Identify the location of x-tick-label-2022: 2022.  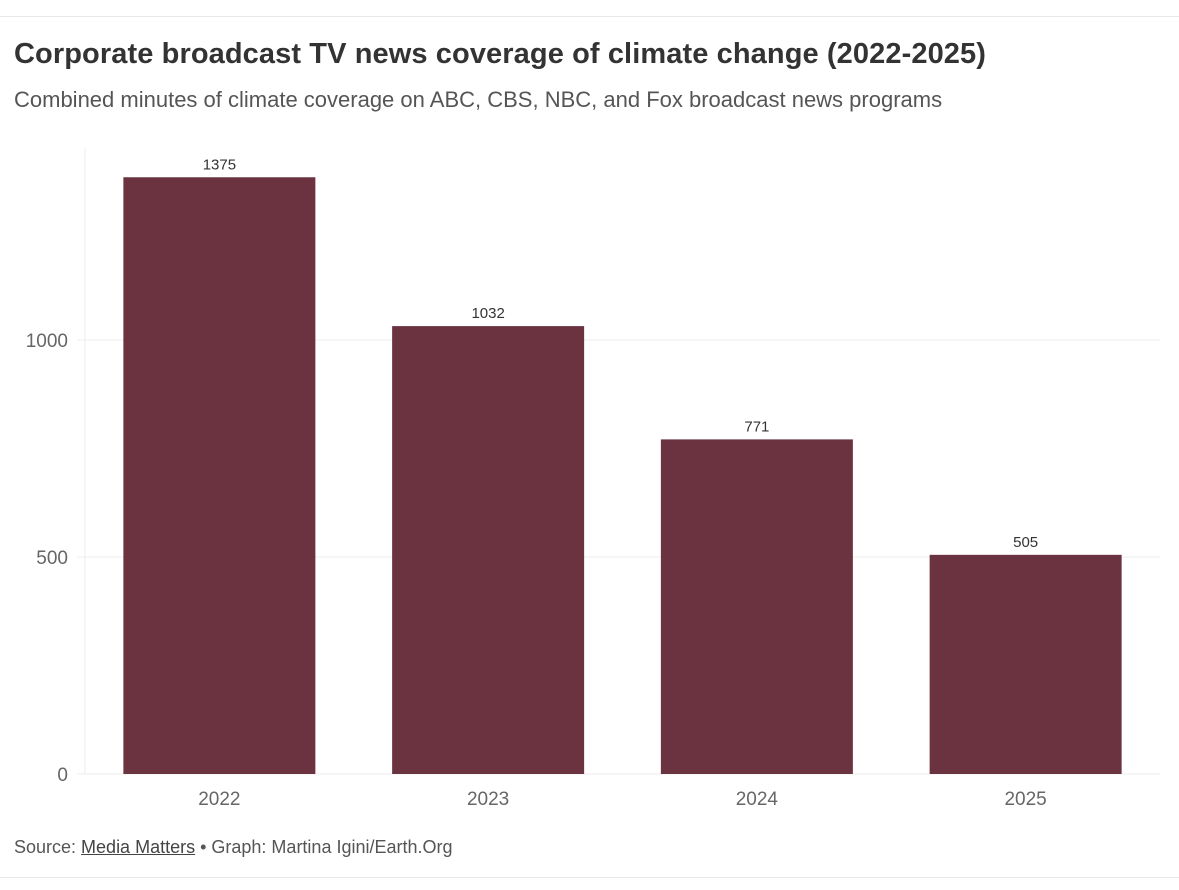
(219, 799).